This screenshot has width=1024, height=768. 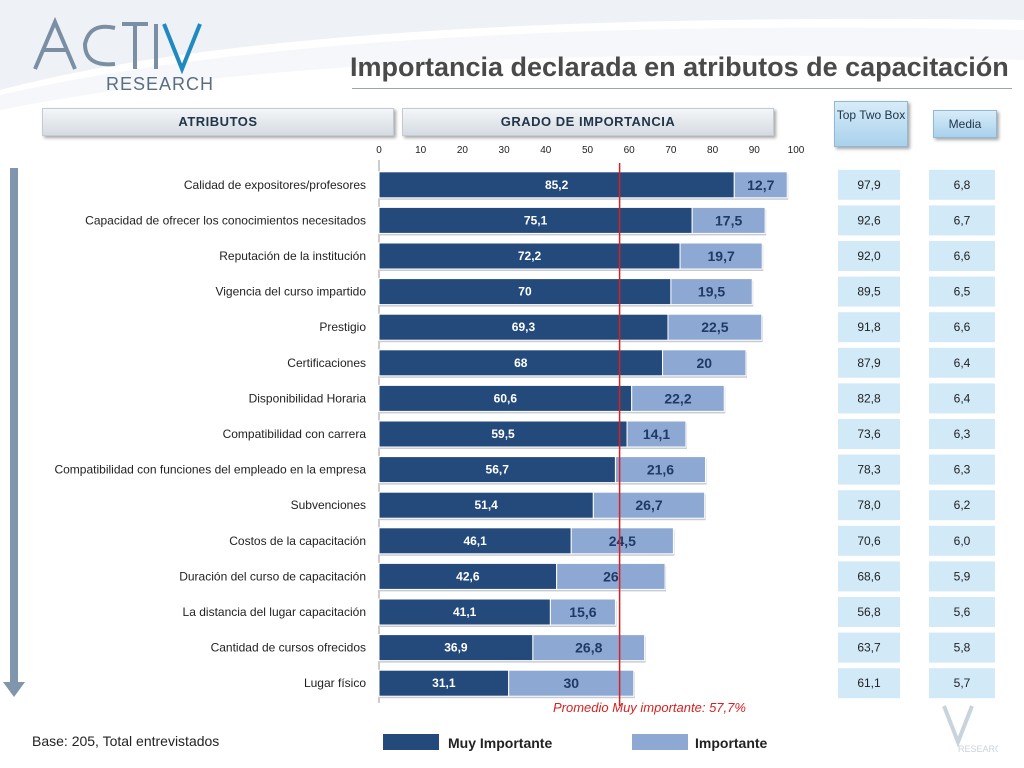 I want to click on value-label-muy-importante: 85,2, so click(x=557, y=185).